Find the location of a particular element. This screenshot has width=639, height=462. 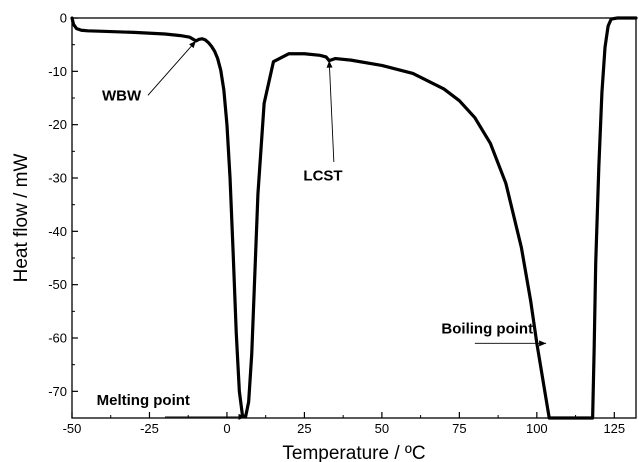

x-tick-label: -25 is located at coordinates (149, 428).